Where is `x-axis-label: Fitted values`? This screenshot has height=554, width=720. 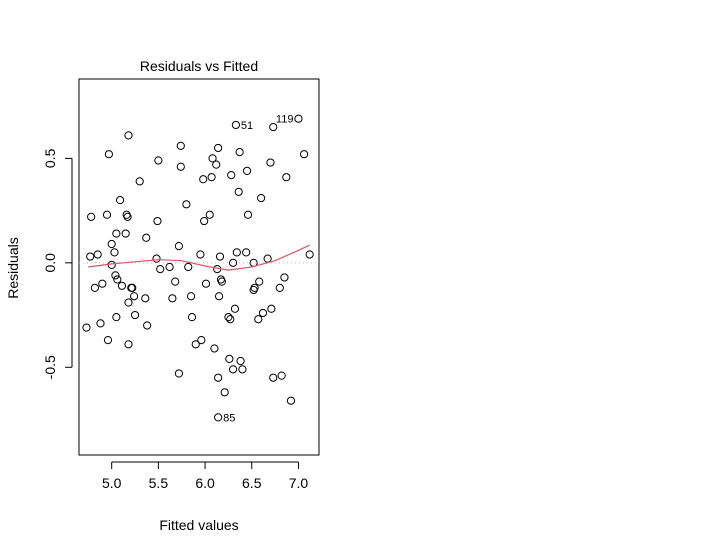 x-axis-label: Fitted values is located at coordinates (198, 525).